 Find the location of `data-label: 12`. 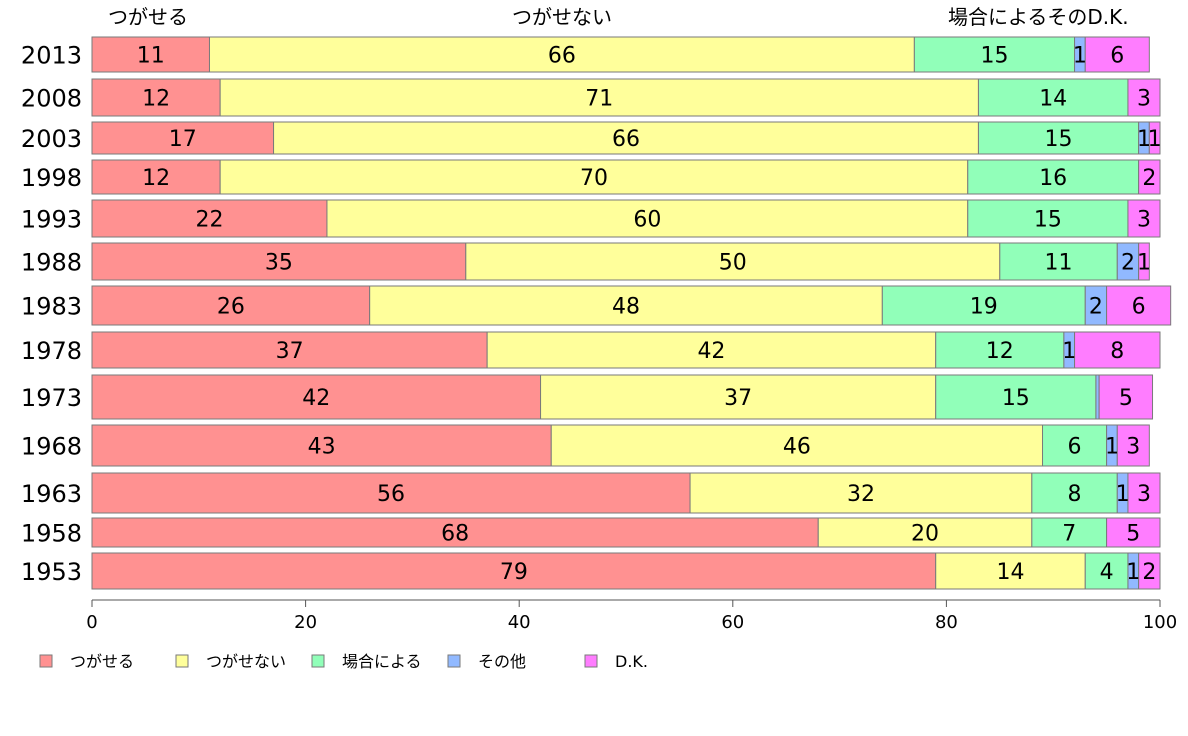

data-label: 12 is located at coordinates (1000, 351).